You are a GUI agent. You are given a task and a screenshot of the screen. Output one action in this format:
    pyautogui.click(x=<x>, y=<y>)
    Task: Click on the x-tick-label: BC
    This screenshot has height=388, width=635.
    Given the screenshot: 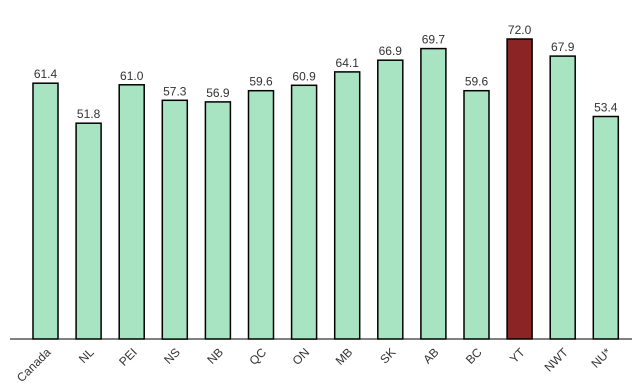 What is the action you would take?
    pyautogui.click(x=474, y=356)
    